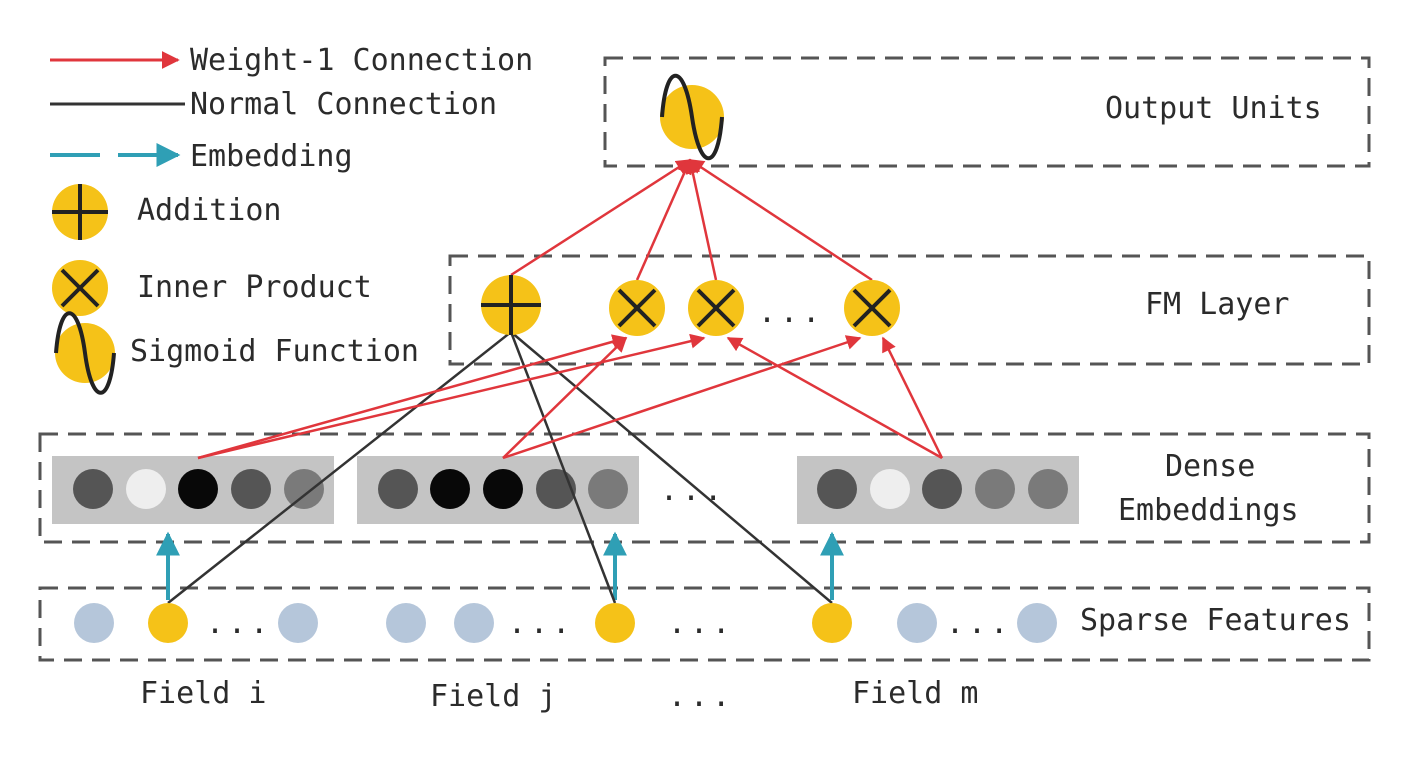 This screenshot has height=764, width=1425. What do you see at coordinates (343, 104) in the screenshot?
I see `legend-normal-label: Normal Connection` at bounding box center [343, 104].